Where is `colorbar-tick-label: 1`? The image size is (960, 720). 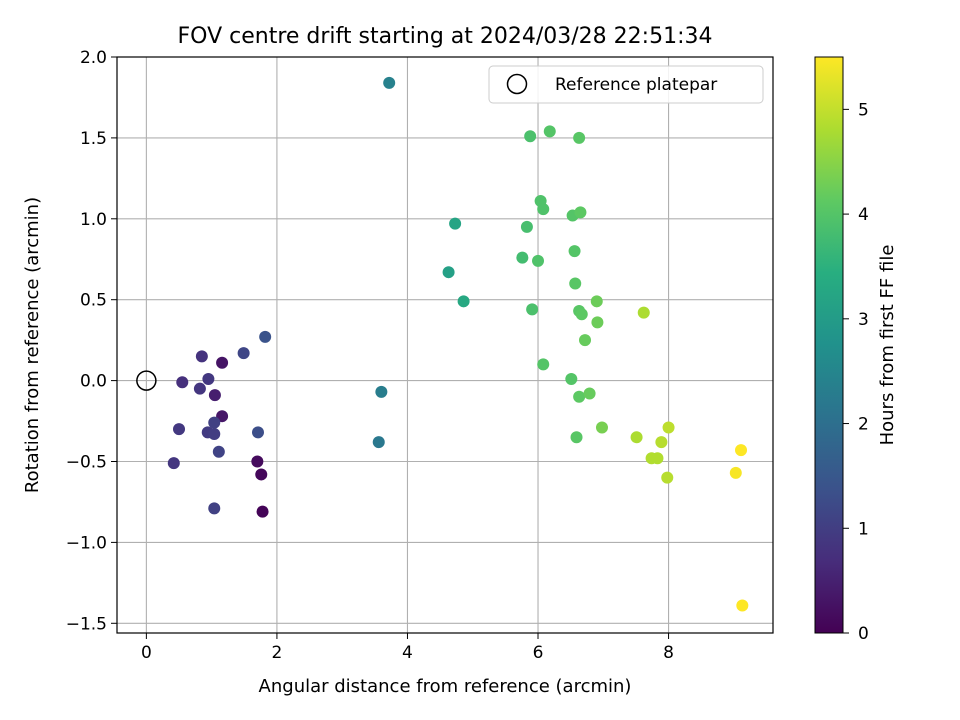 colorbar-tick-label: 1 is located at coordinates (863, 529).